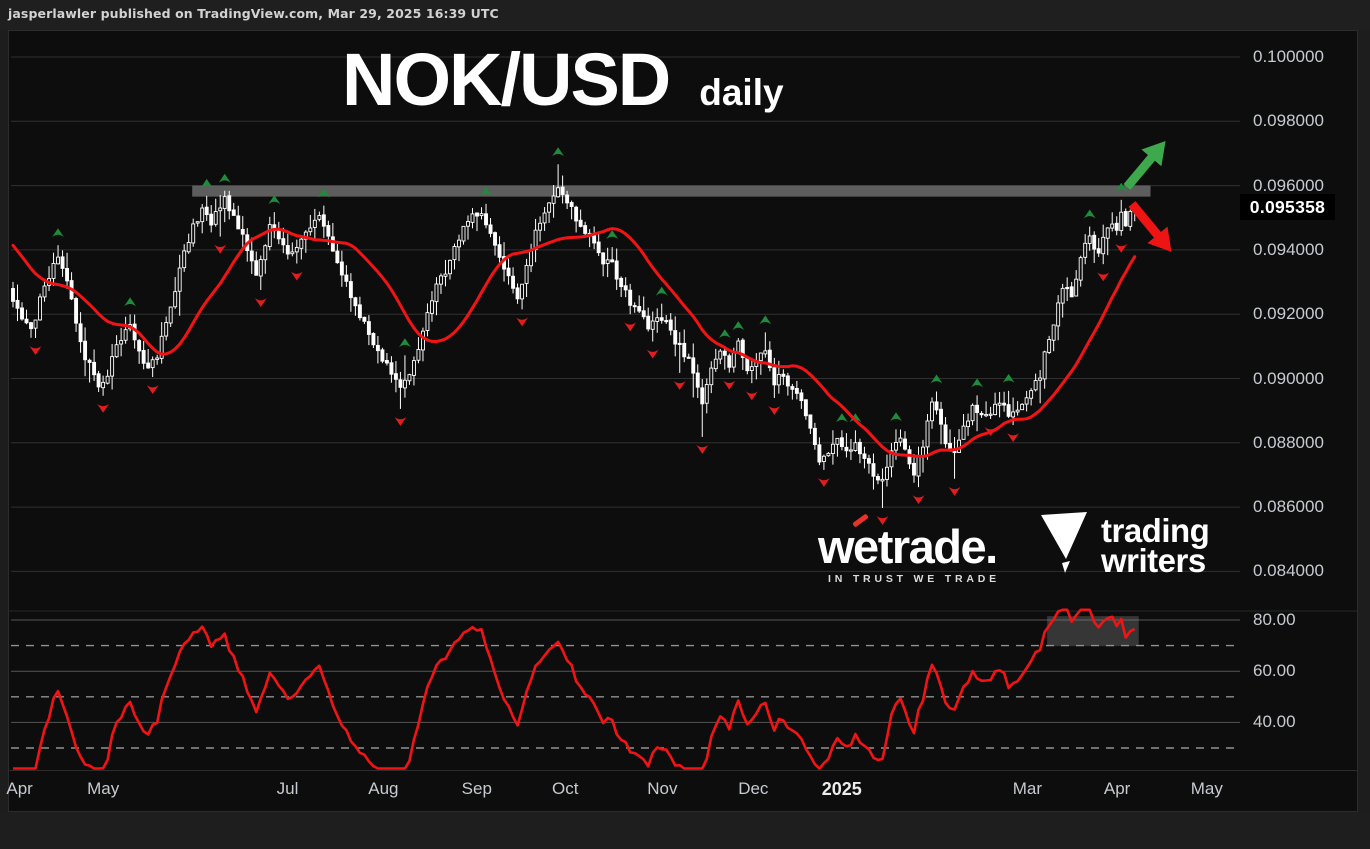 The image size is (1370, 849). I want to click on chart-title: NOK/USD daily, so click(563, 80).